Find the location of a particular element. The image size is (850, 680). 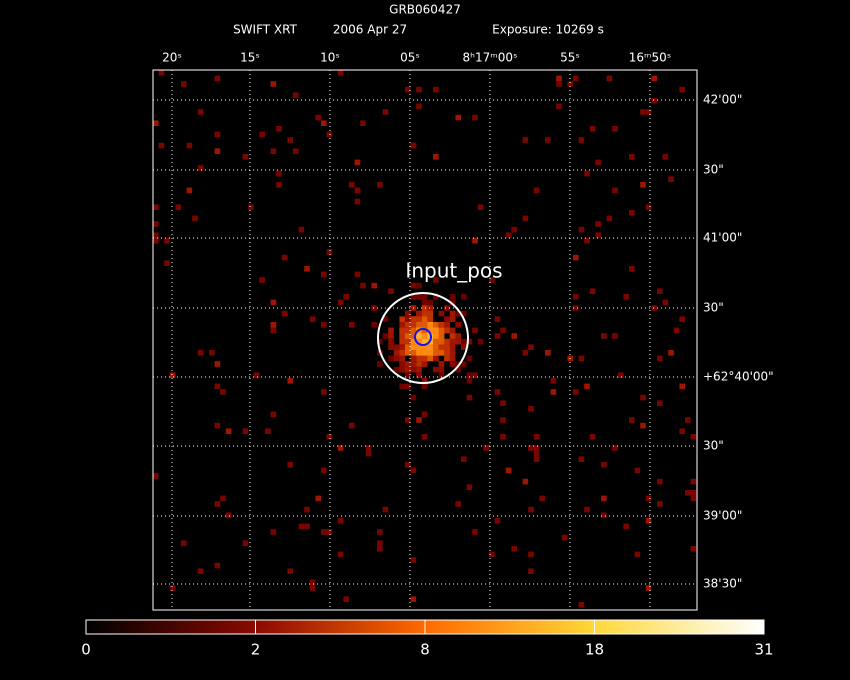

colorbar-label: 2 is located at coordinates (256, 650).